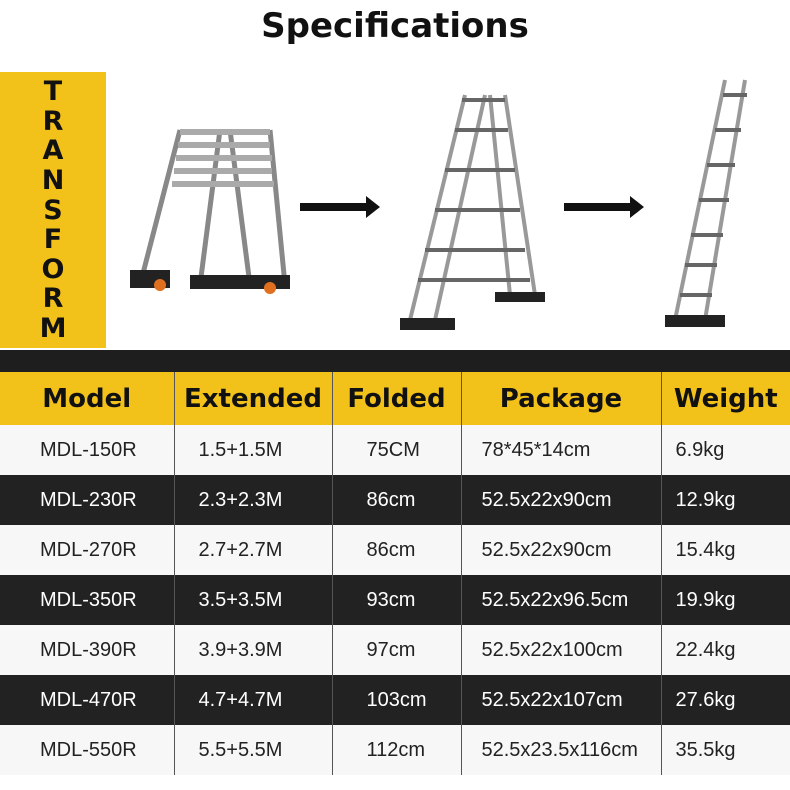  I want to click on banner-letter: A, so click(53, 151).